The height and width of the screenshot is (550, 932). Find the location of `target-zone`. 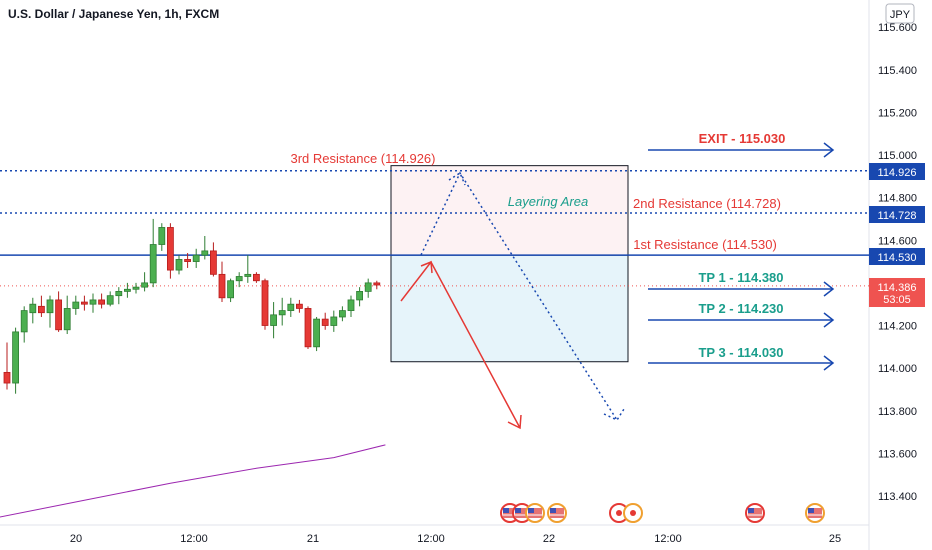

target-zone is located at coordinates (509, 308).